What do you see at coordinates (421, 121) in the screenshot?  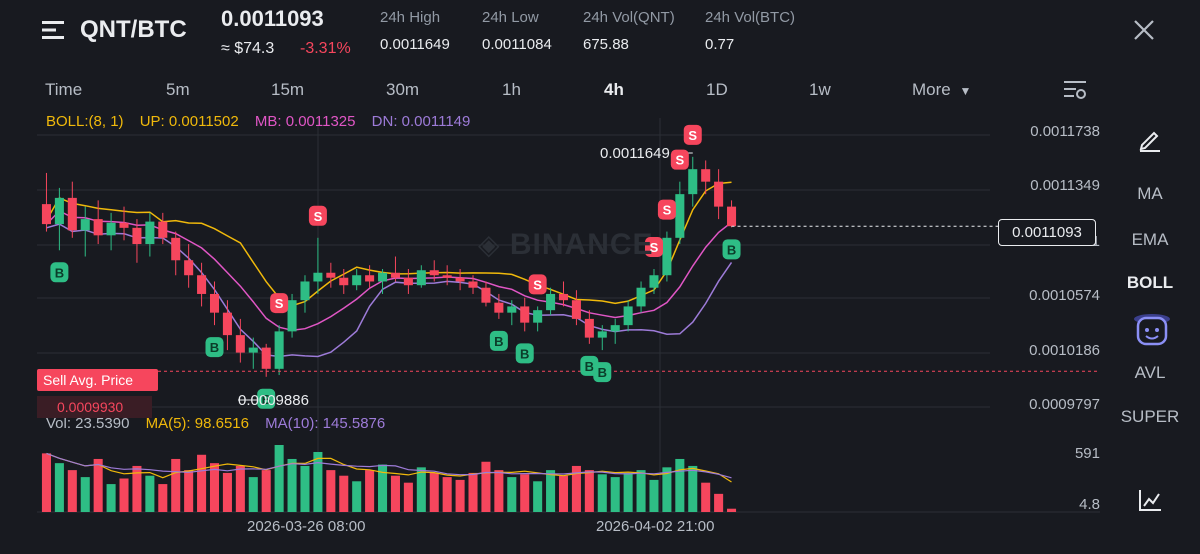 I see `boll-dn: DN: 0.0011149` at bounding box center [421, 121].